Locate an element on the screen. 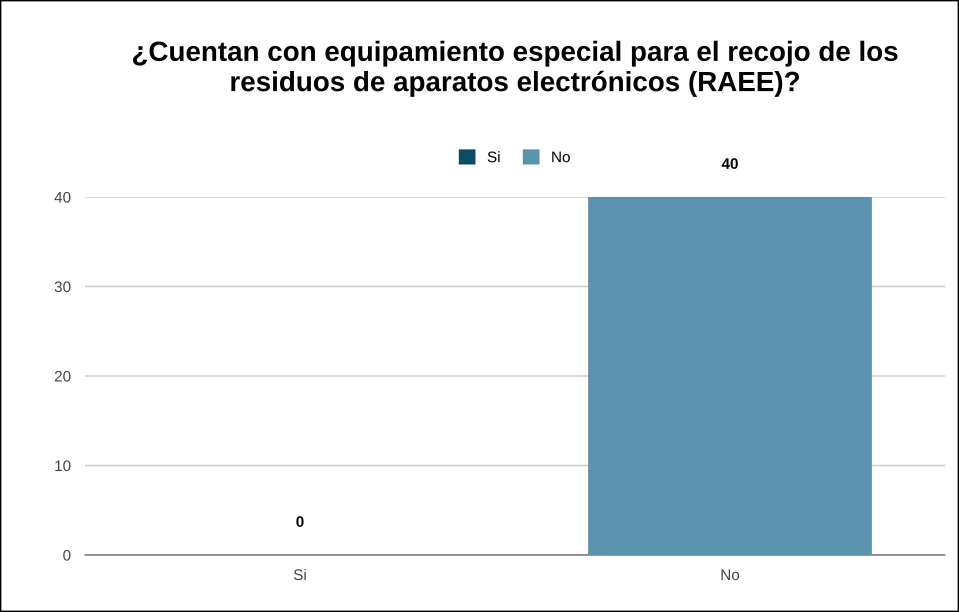 The height and width of the screenshot is (612, 959). y-tick-label: 40 is located at coordinates (62, 197).